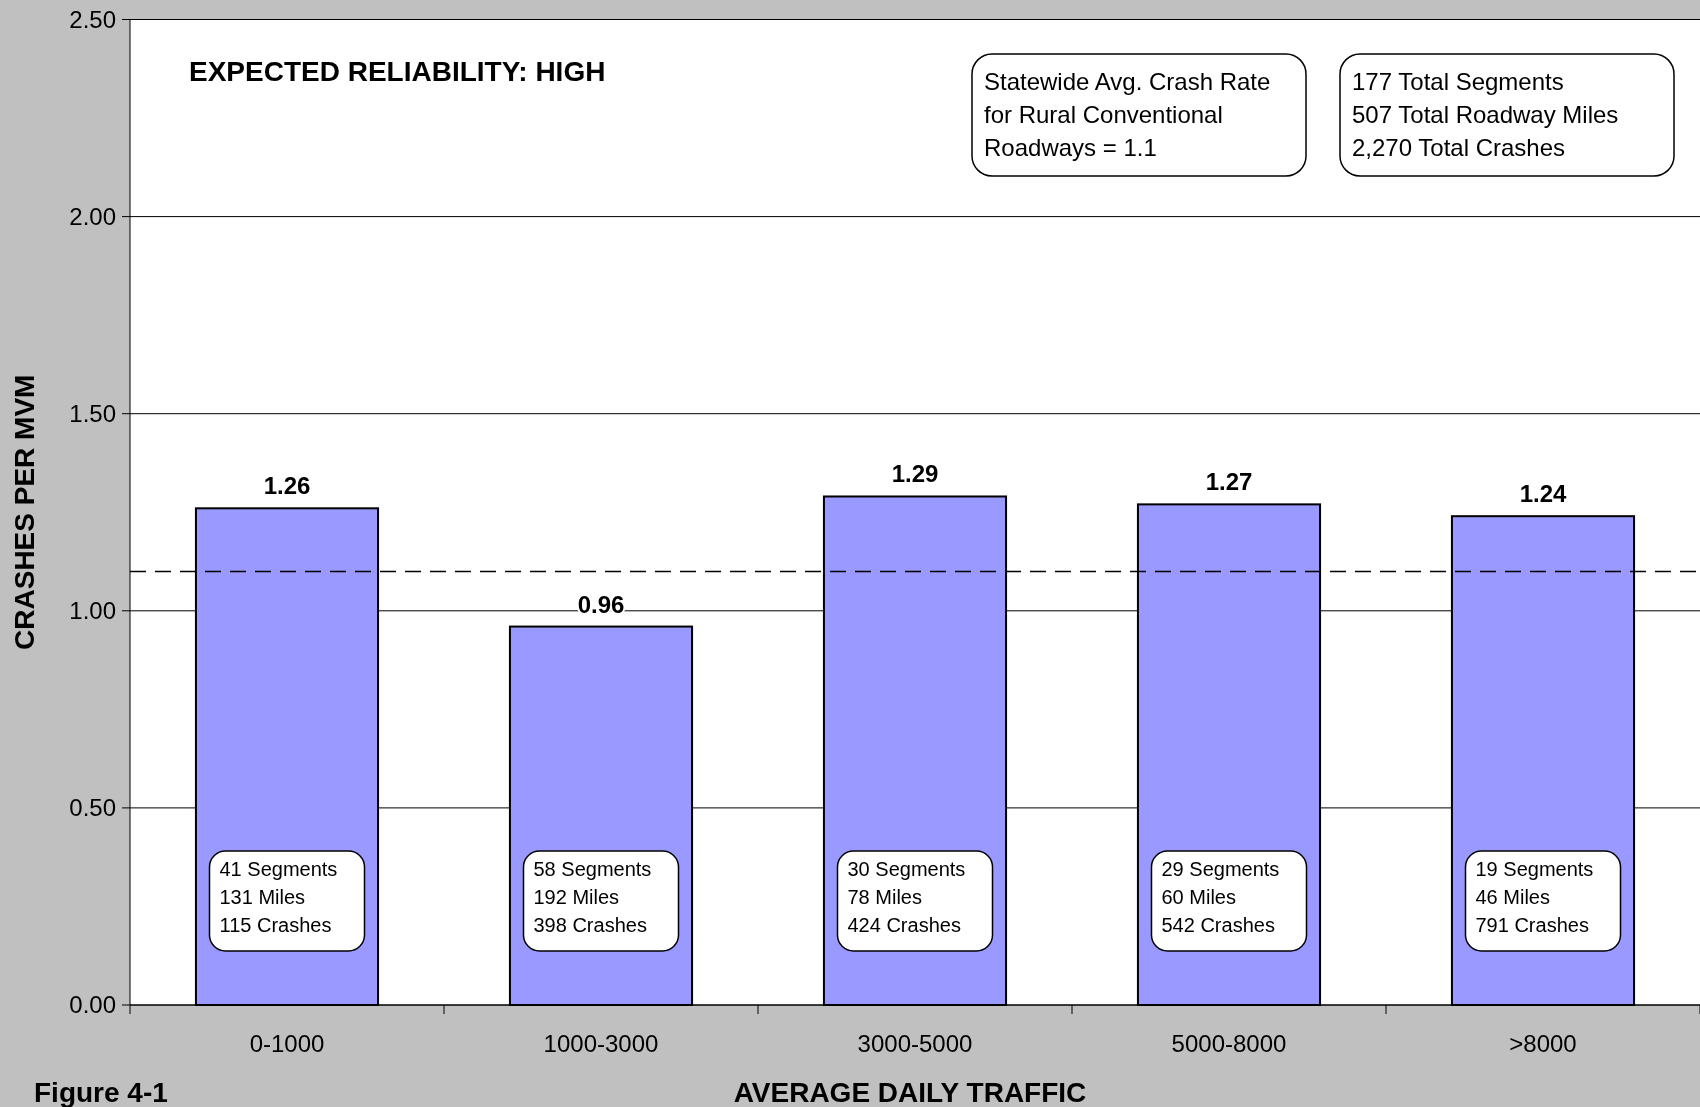  What do you see at coordinates (601, 1043) in the screenshot?
I see `x-tick-label: 1000-3000` at bounding box center [601, 1043].